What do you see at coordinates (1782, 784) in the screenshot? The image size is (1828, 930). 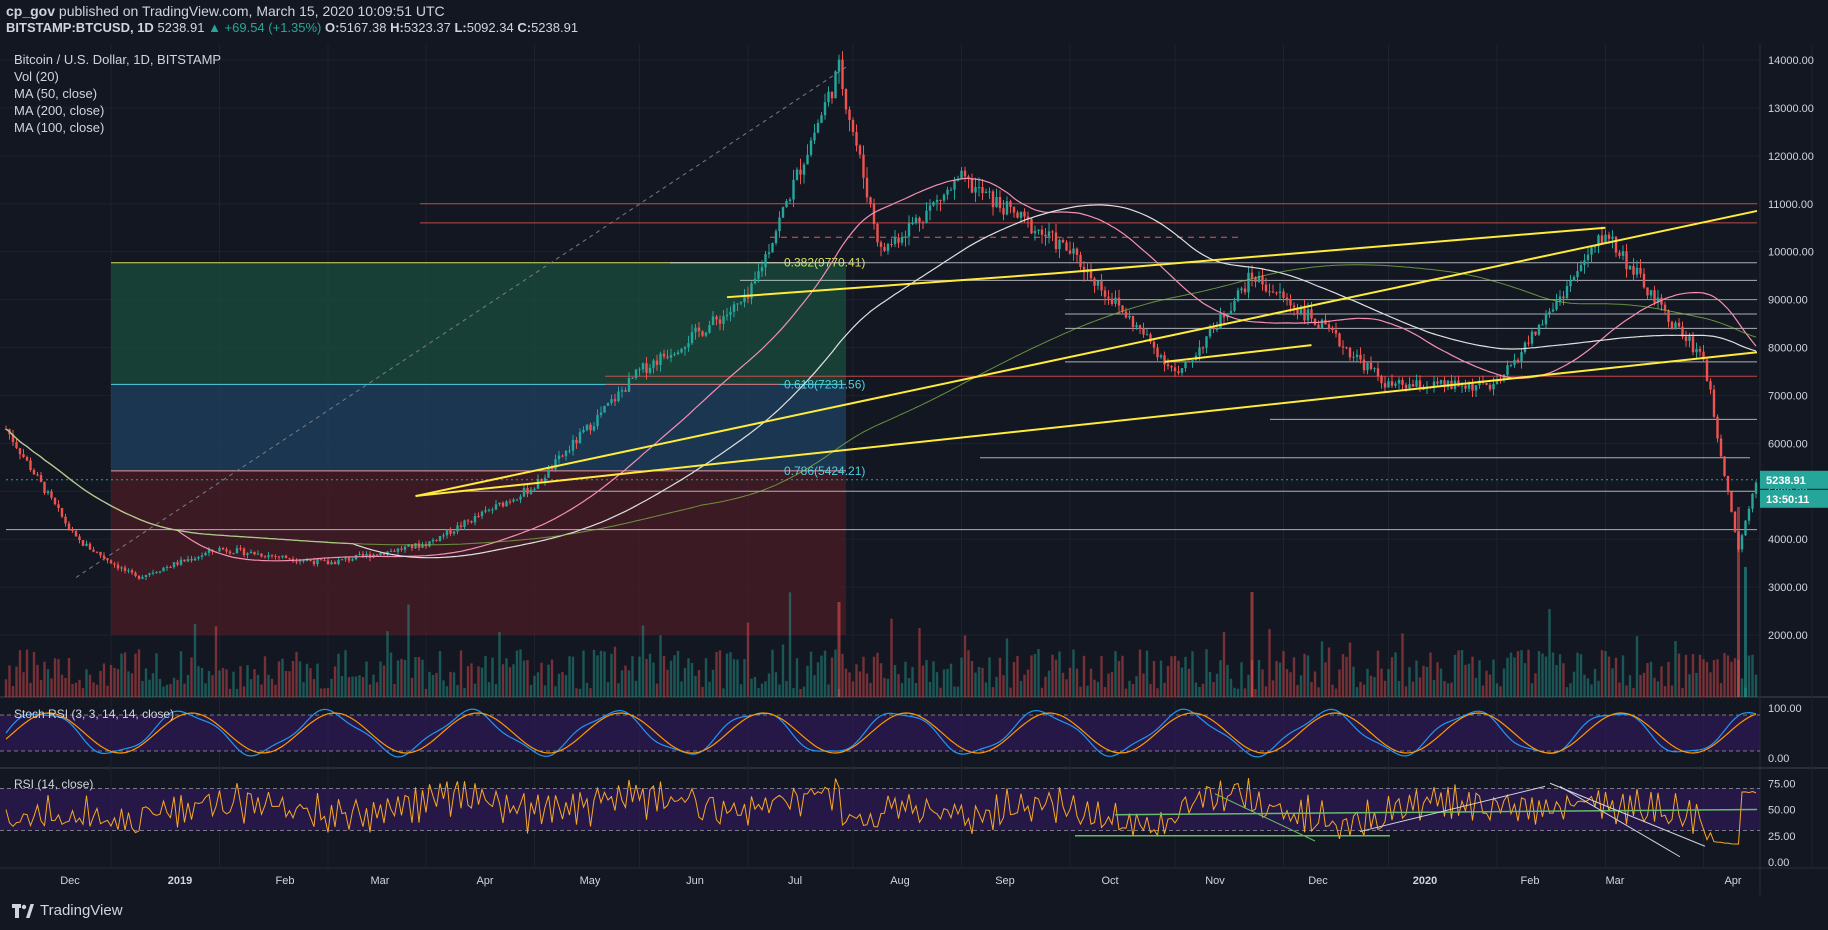 I see `rsi-tick-0: 75.00` at bounding box center [1782, 784].